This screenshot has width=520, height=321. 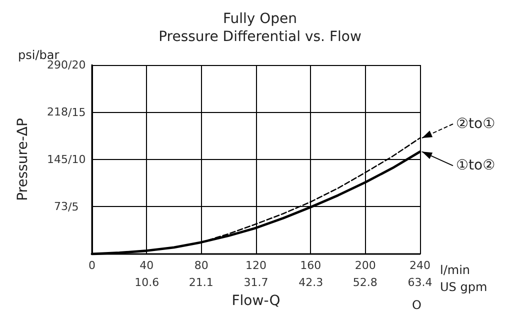 What do you see at coordinates (147, 265) in the screenshot?
I see `x-tick-label: 40` at bounding box center [147, 265].